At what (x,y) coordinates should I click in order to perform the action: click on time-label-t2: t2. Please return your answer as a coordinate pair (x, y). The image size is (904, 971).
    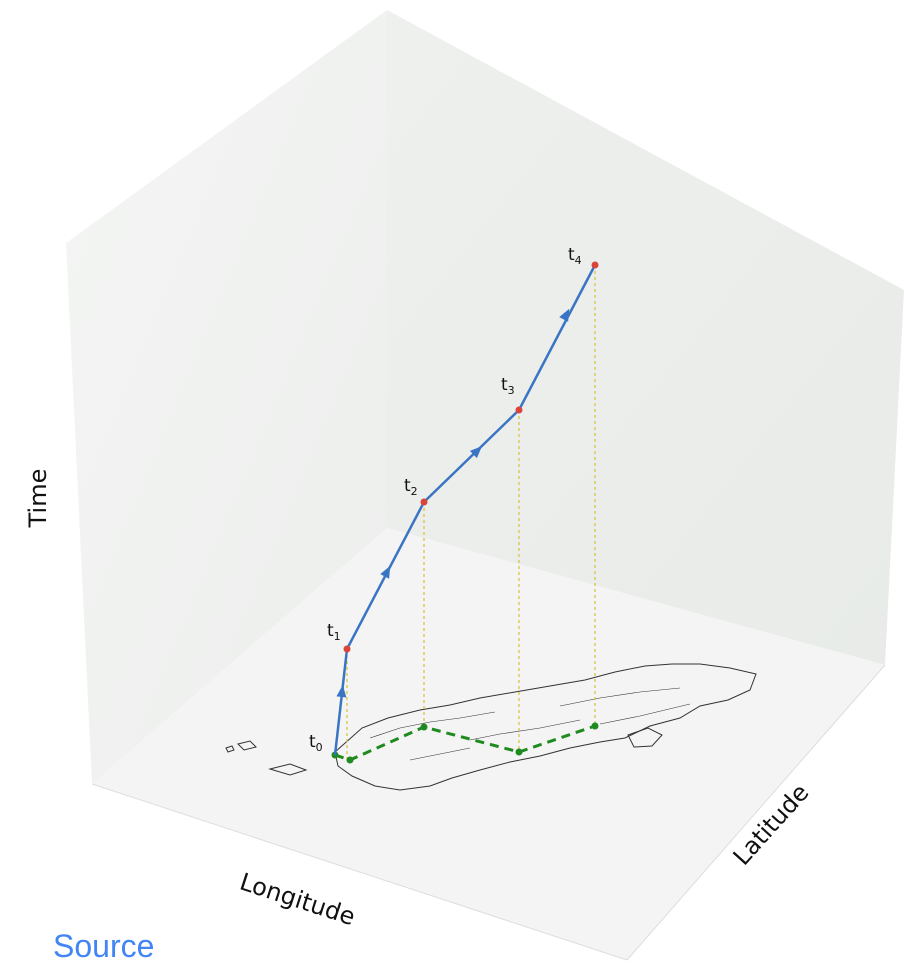
    Looking at the image, I should click on (411, 487).